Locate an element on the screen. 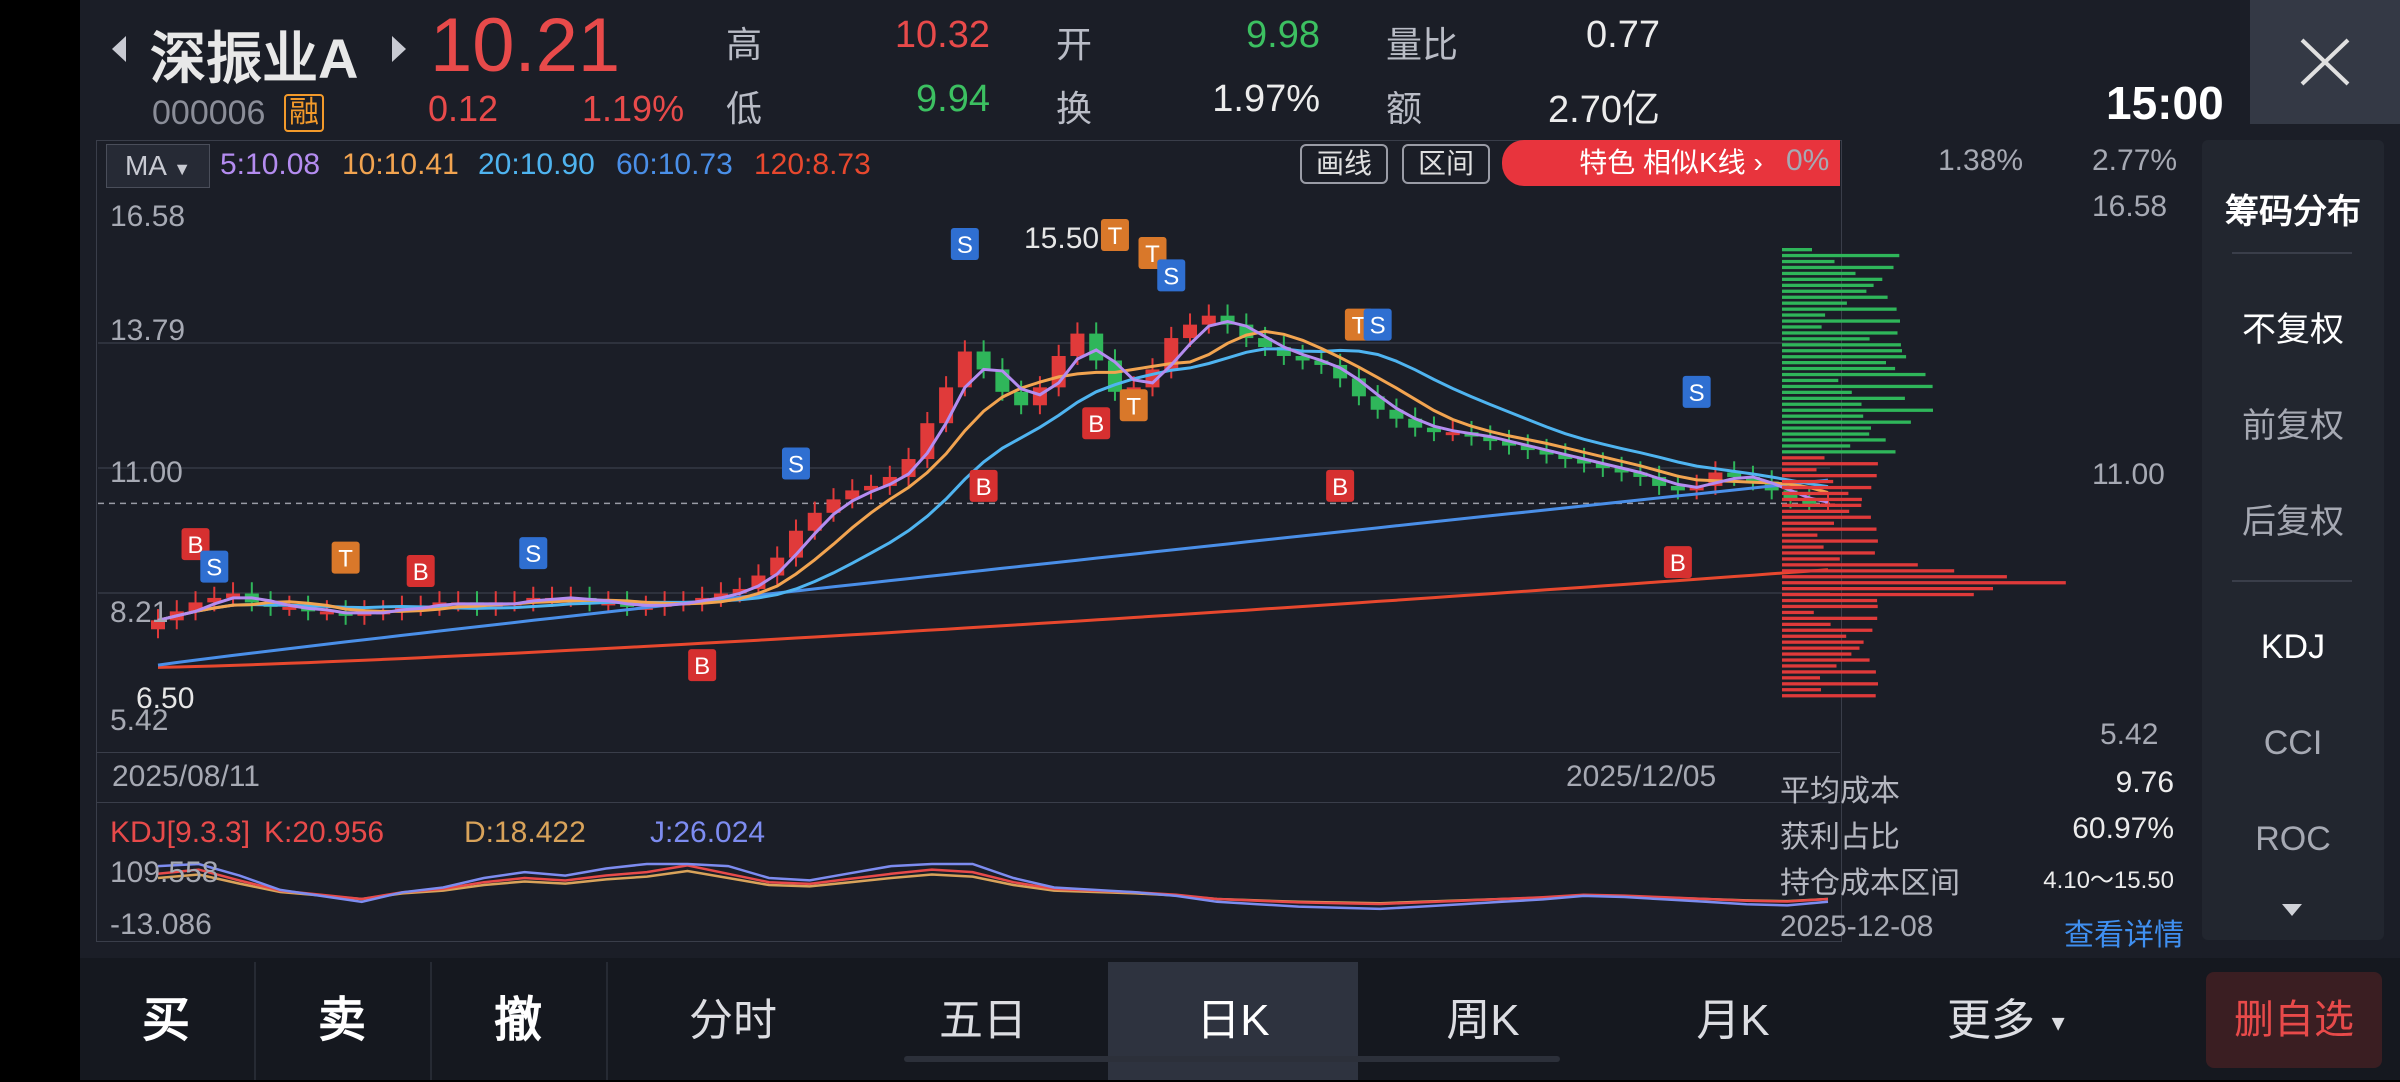  dist-pct-1: 1.38% is located at coordinates (1981, 160).